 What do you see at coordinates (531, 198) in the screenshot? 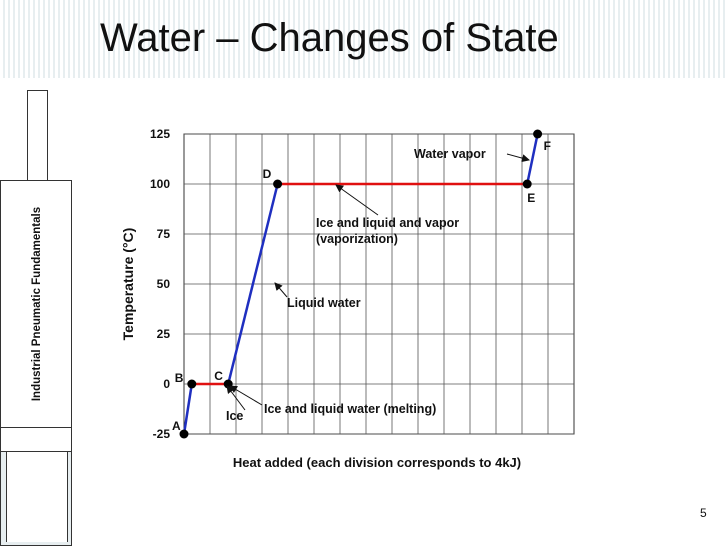
I see `point-label-E: E` at bounding box center [531, 198].